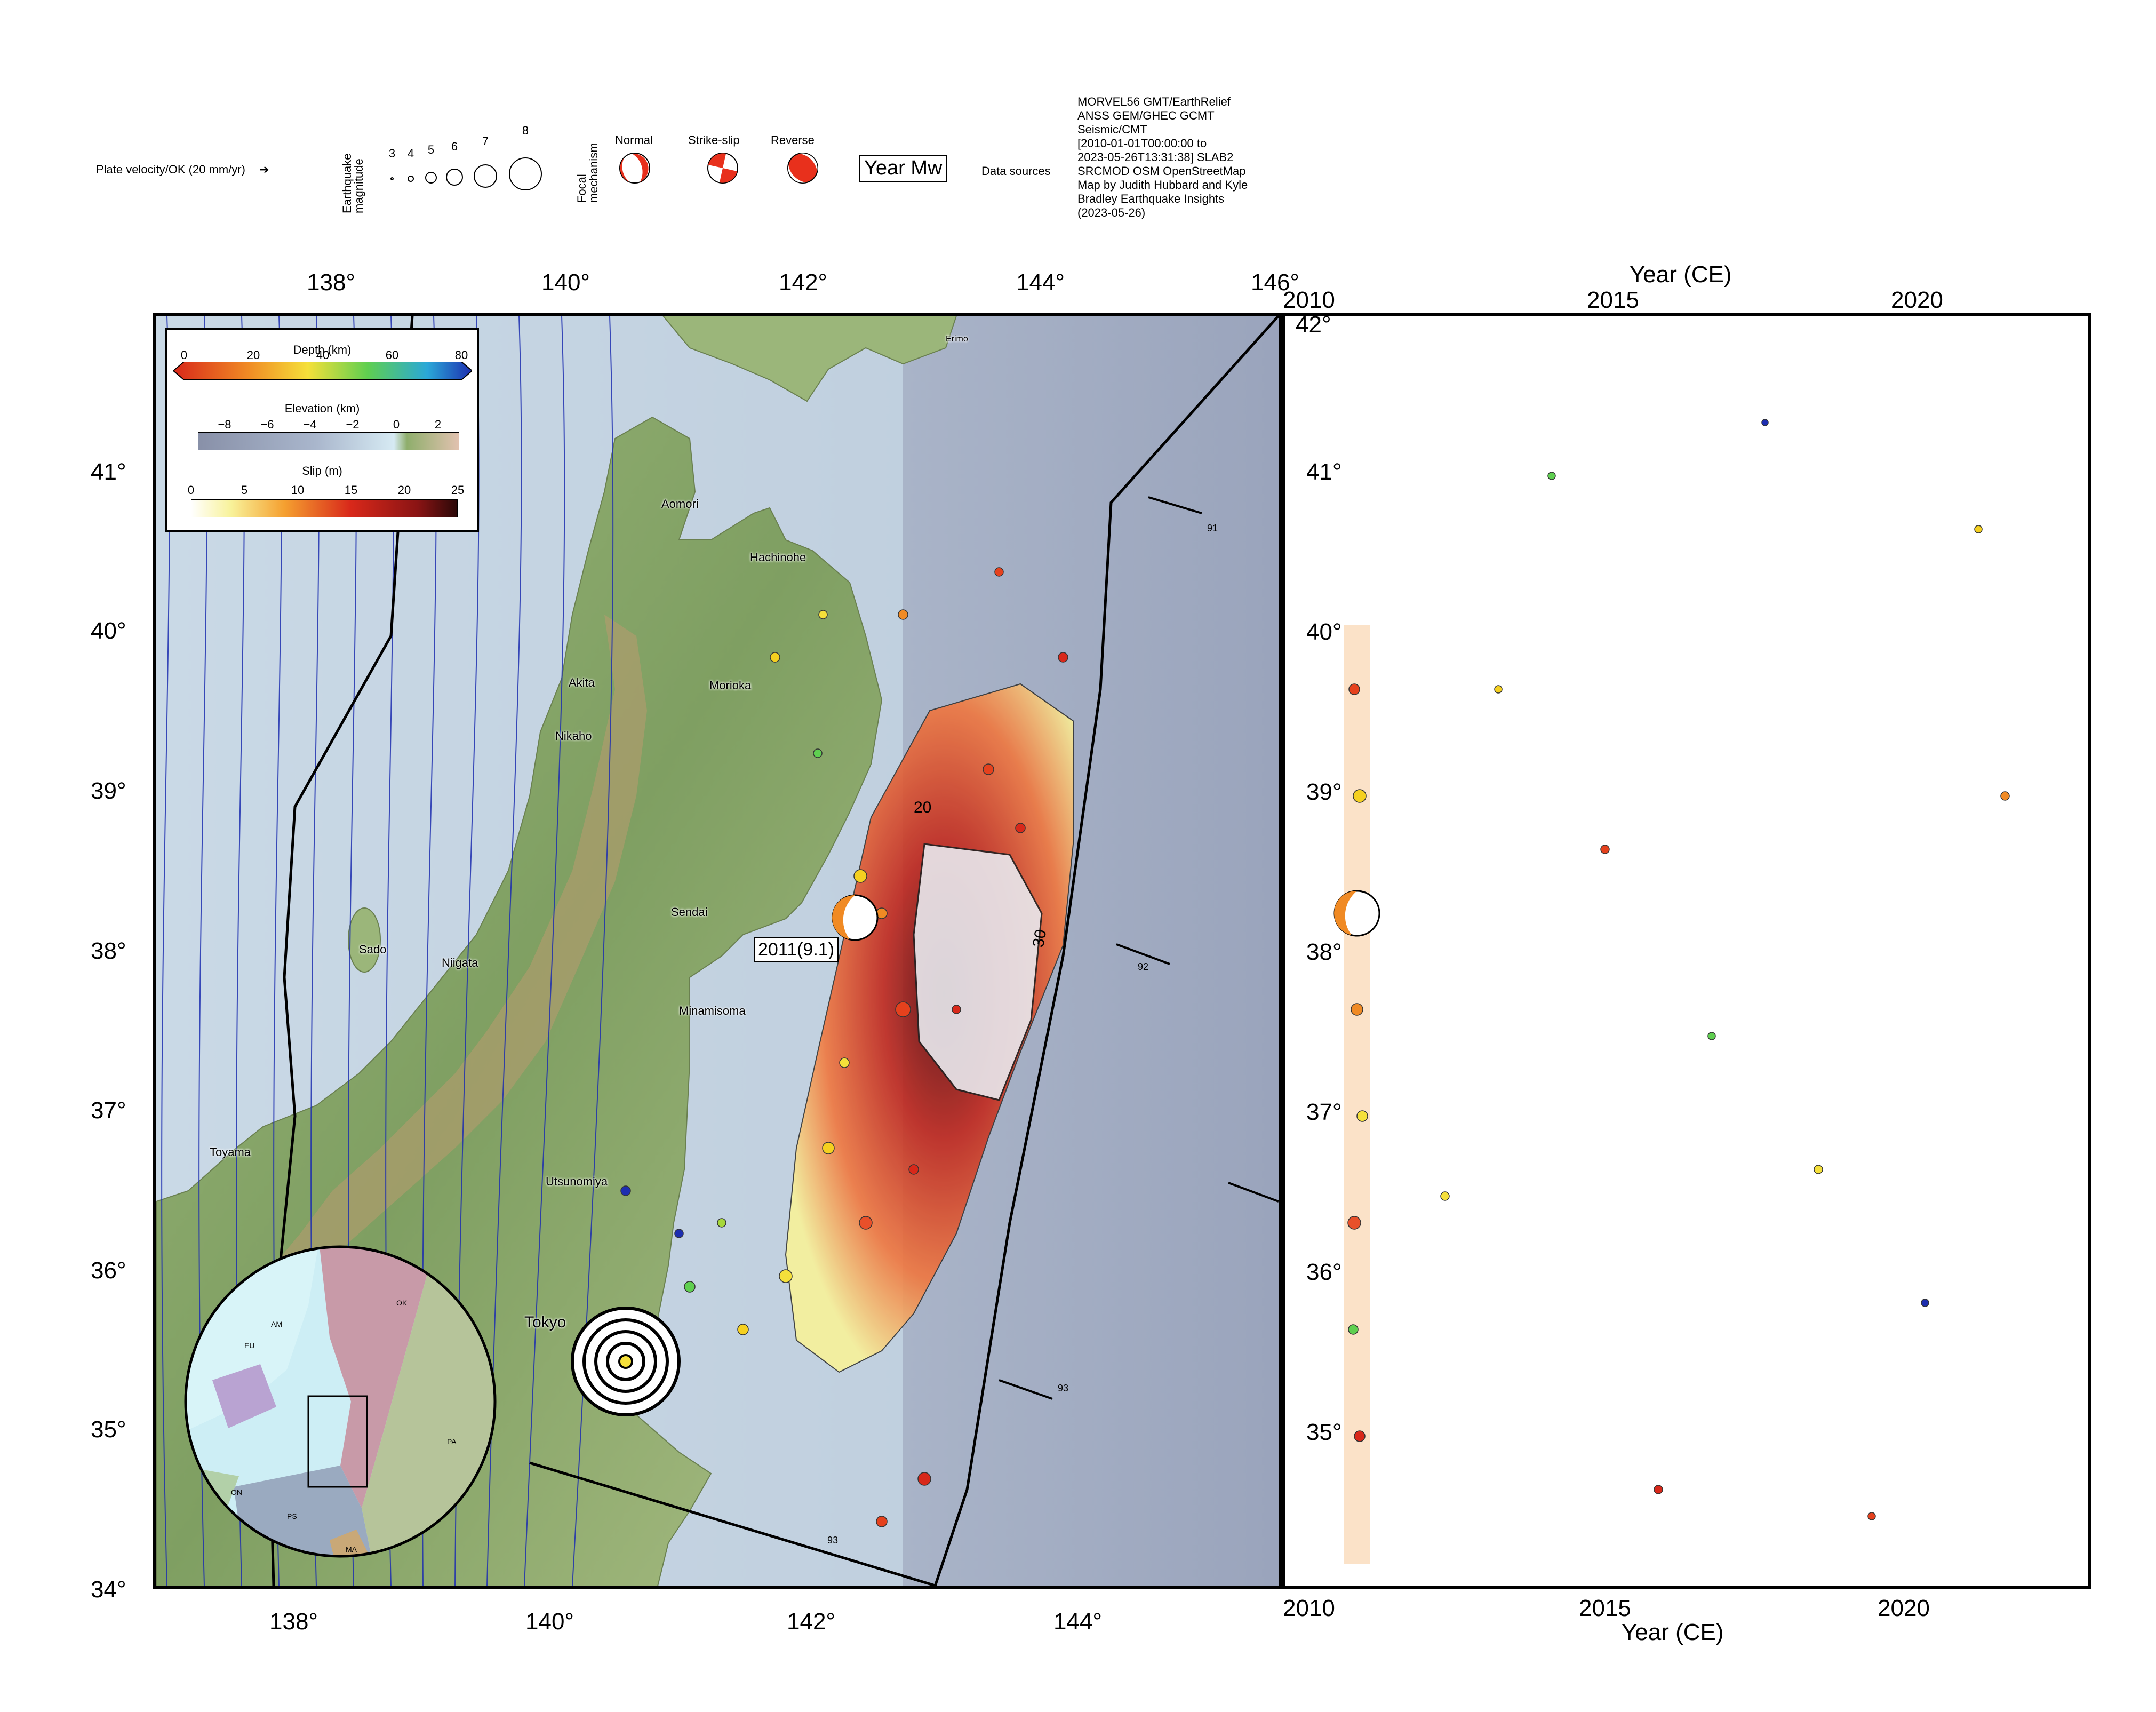 The width and height of the screenshot is (2156, 1712). I want to click on city-label-sendai: Sendai, so click(689, 912).